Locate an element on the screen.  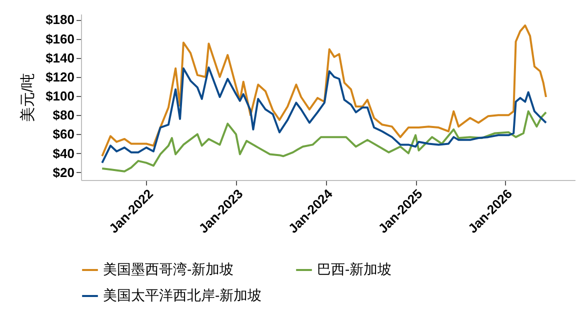
legend-label: 巴西-新加坡 is located at coordinates (354, 269).